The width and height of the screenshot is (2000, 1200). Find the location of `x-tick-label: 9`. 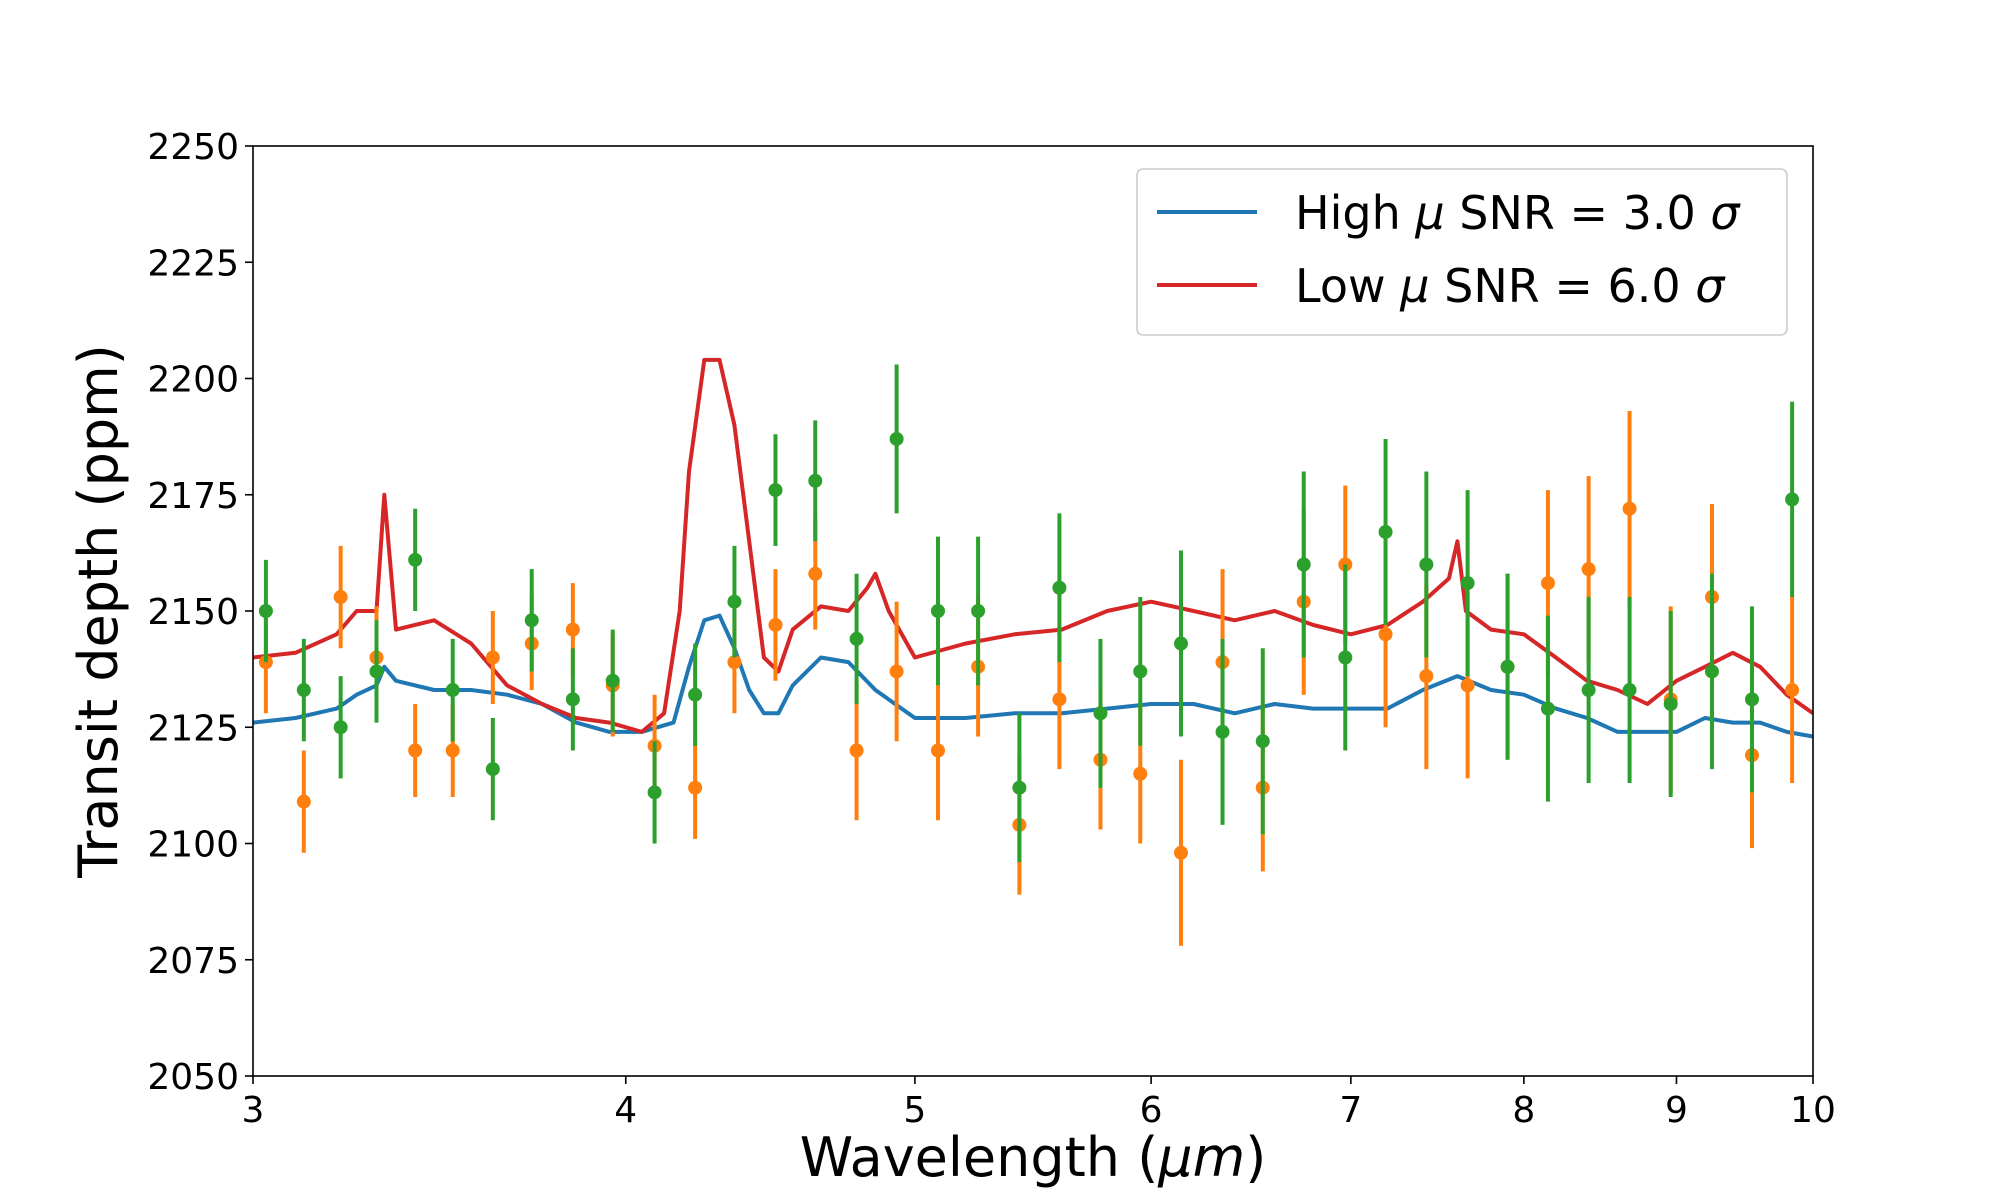

x-tick-label: 9 is located at coordinates (1676, 1110).